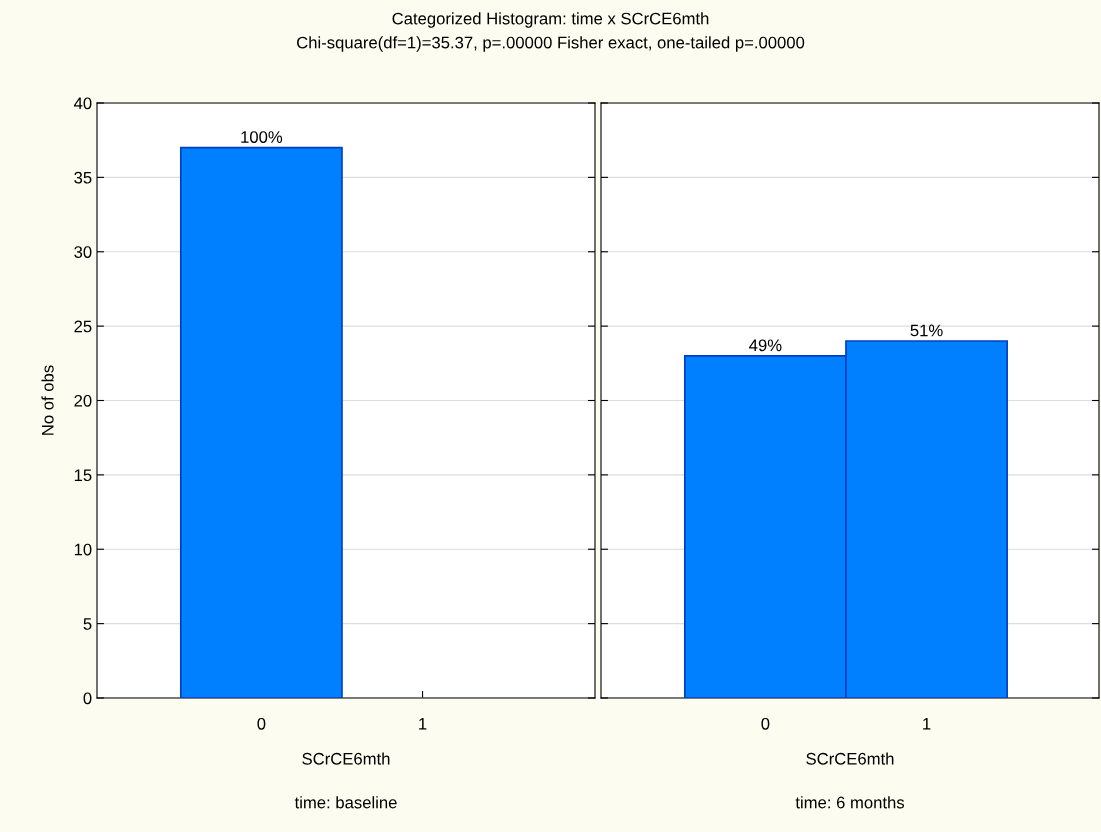 This screenshot has width=1101, height=832. Describe the element at coordinates (82, 103) in the screenshot. I see `y-tick-label: 40` at that location.